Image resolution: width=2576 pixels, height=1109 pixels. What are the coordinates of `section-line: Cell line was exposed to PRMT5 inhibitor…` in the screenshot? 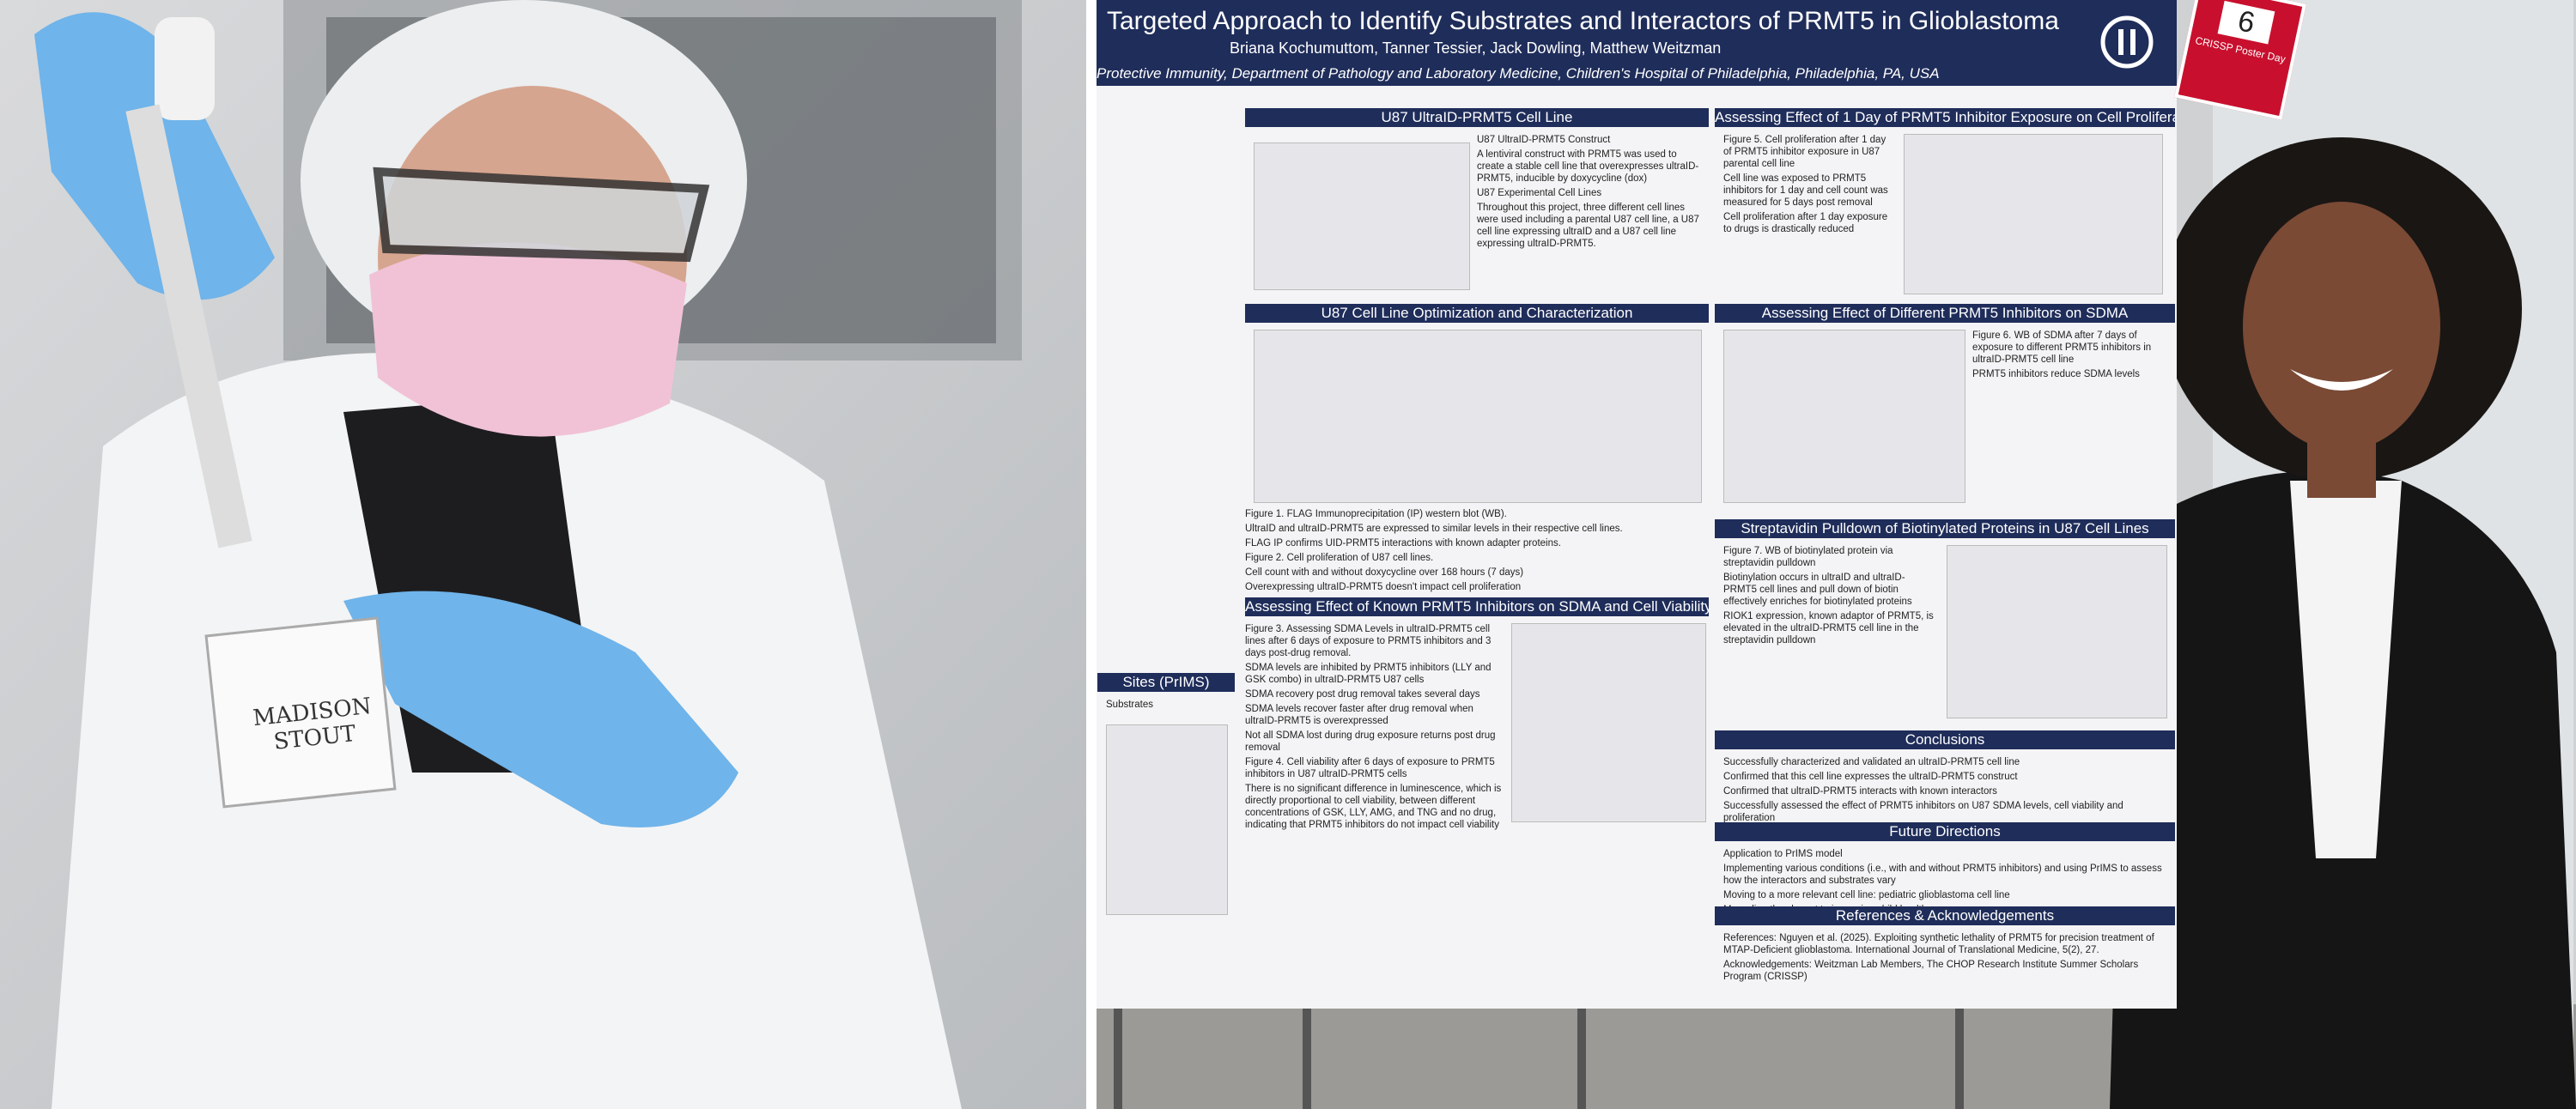 It's located at (1806, 191).